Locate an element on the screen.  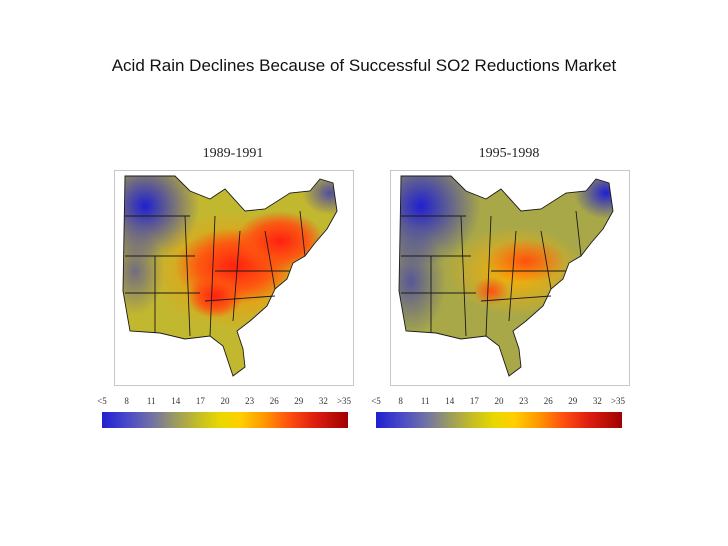
color-scale-1995-1998: <5 8 11 14 17 20 23 26 29 32 >35 is located at coordinates (499, 416).